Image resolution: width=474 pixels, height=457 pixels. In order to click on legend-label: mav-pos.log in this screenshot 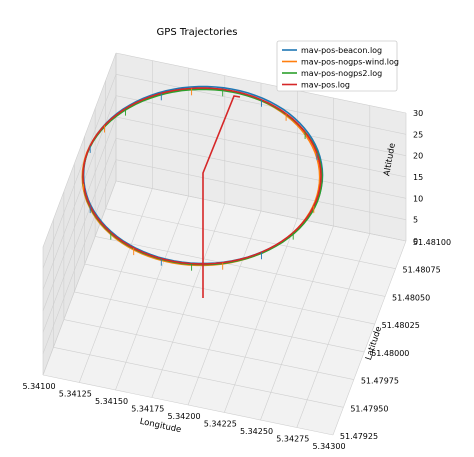, I will do `click(325, 85)`.